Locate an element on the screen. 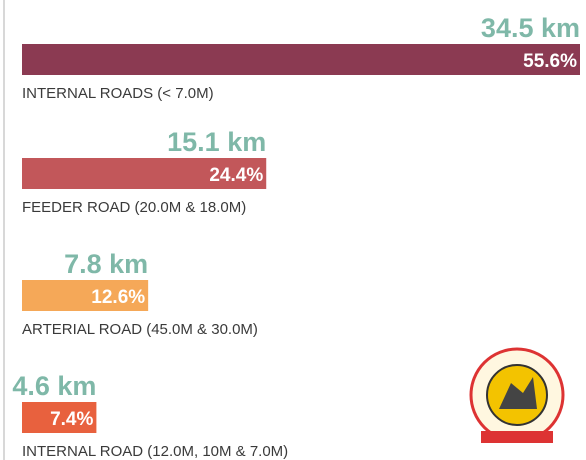 Image resolution: width=586 pixels, height=460 pixels. category-label: FEEDER ROAD (20.0M & 18.0M) is located at coordinates (134, 207).